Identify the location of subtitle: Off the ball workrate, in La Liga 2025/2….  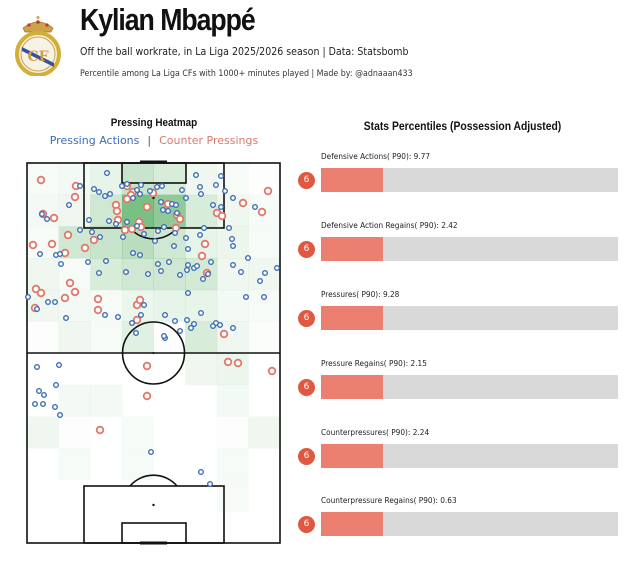
(244, 52).